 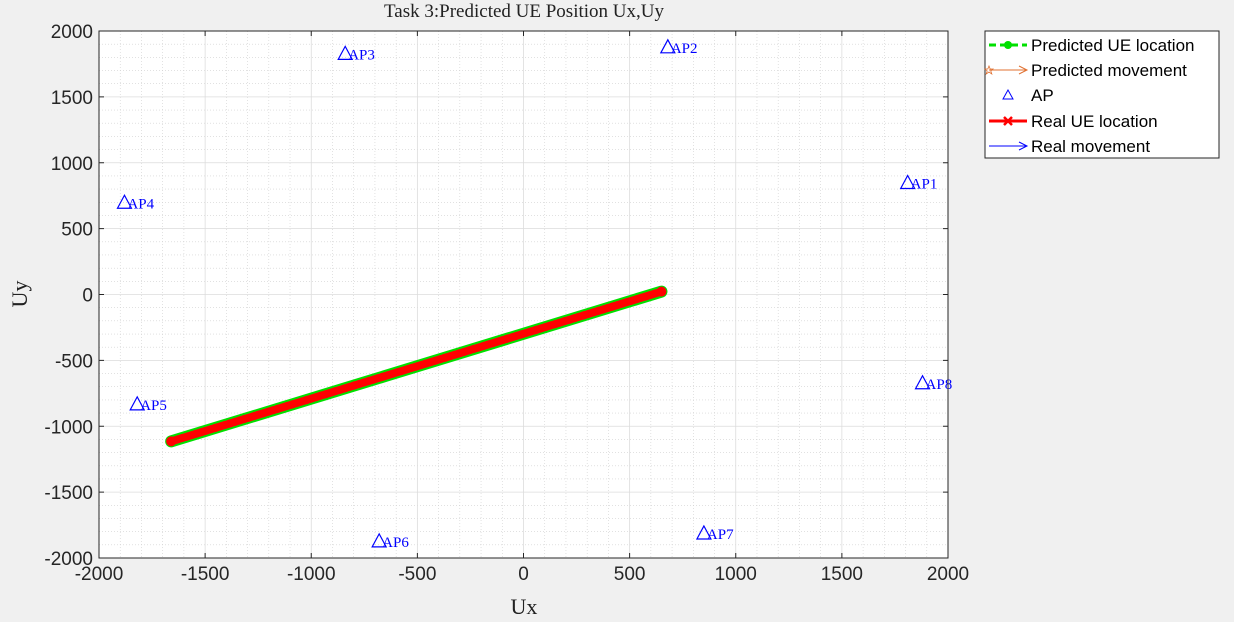 I want to click on ap-label: AP4, so click(x=140, y=204).